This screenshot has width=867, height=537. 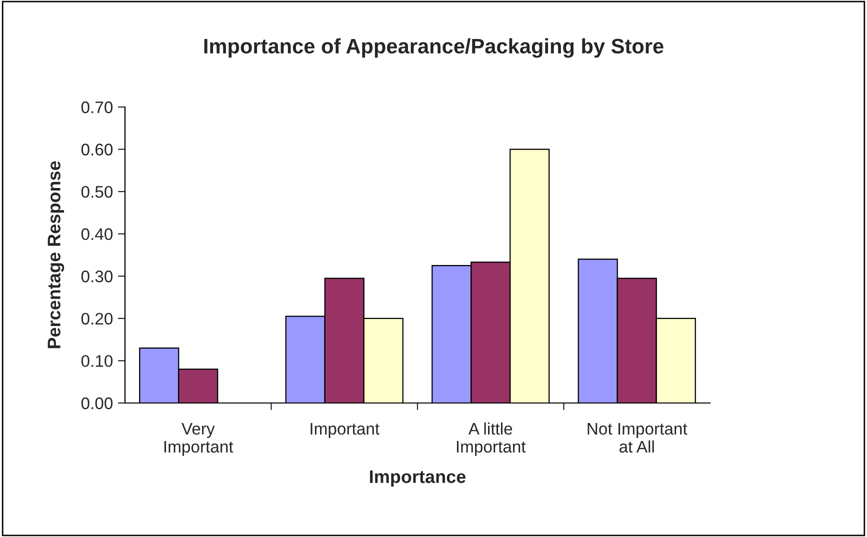 What do you see at coordinates (434, 48) in the screenshot?
I see `chart-title: Importance of Appearance/Packaging by Store` at bounding box center [434, 48].